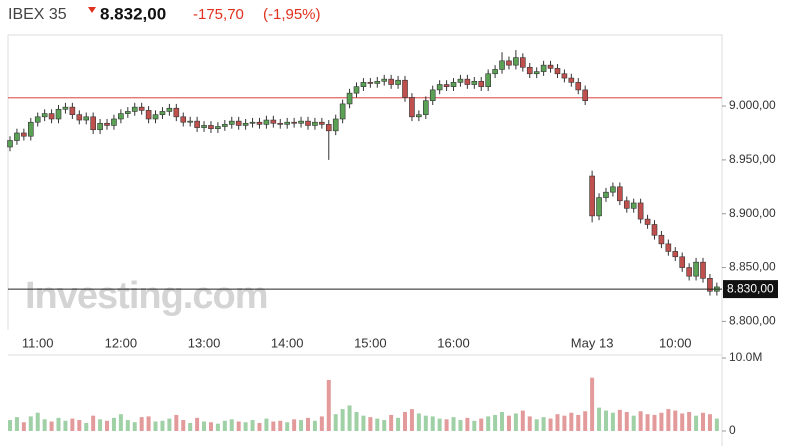 This screenshot has height=446, width=786. What do you see at coordinates (204, 342) in the screenshot?
I see `x-tick-label: 13:00` at bounding box center [204, 342].